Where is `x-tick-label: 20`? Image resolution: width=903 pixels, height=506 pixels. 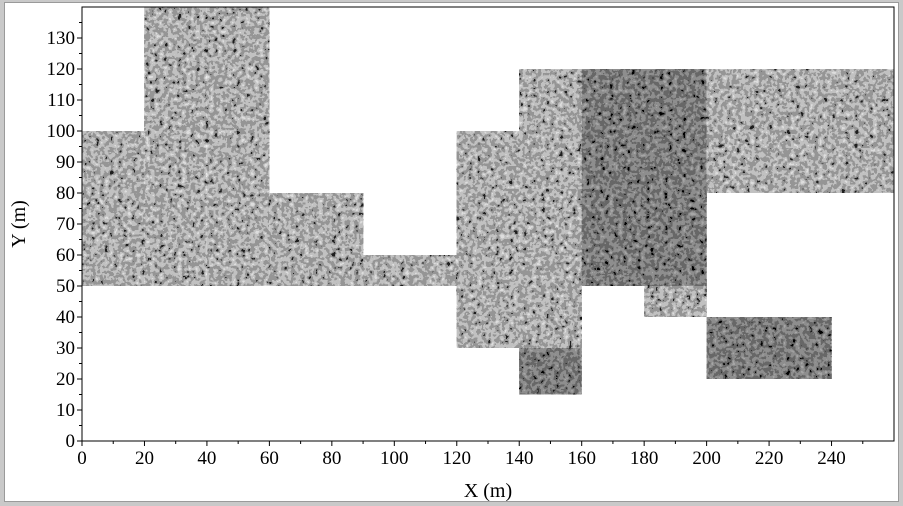
x-tick-label: 20 is located at coordinates (144, 458).